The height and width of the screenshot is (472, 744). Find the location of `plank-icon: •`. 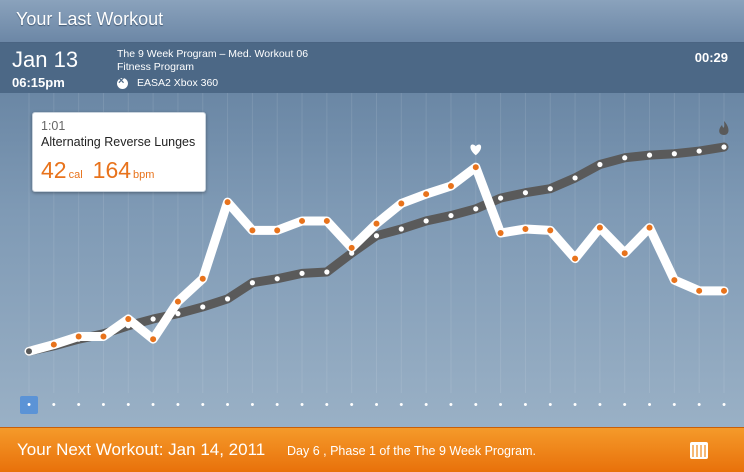

plank-icon: • is located at coordinates (624, 405).